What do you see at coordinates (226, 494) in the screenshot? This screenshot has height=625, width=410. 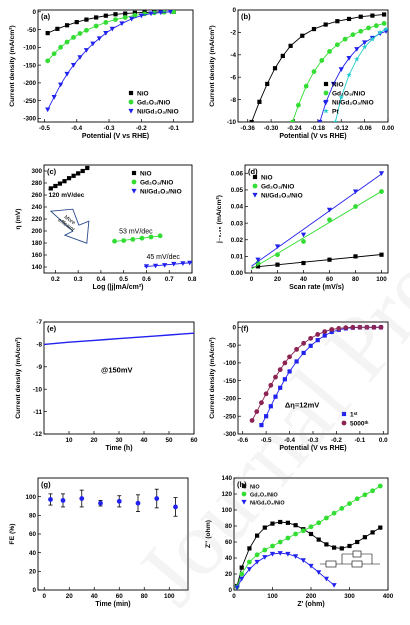 I see `y-tick-label: 120` at bounding box center [226, 494].